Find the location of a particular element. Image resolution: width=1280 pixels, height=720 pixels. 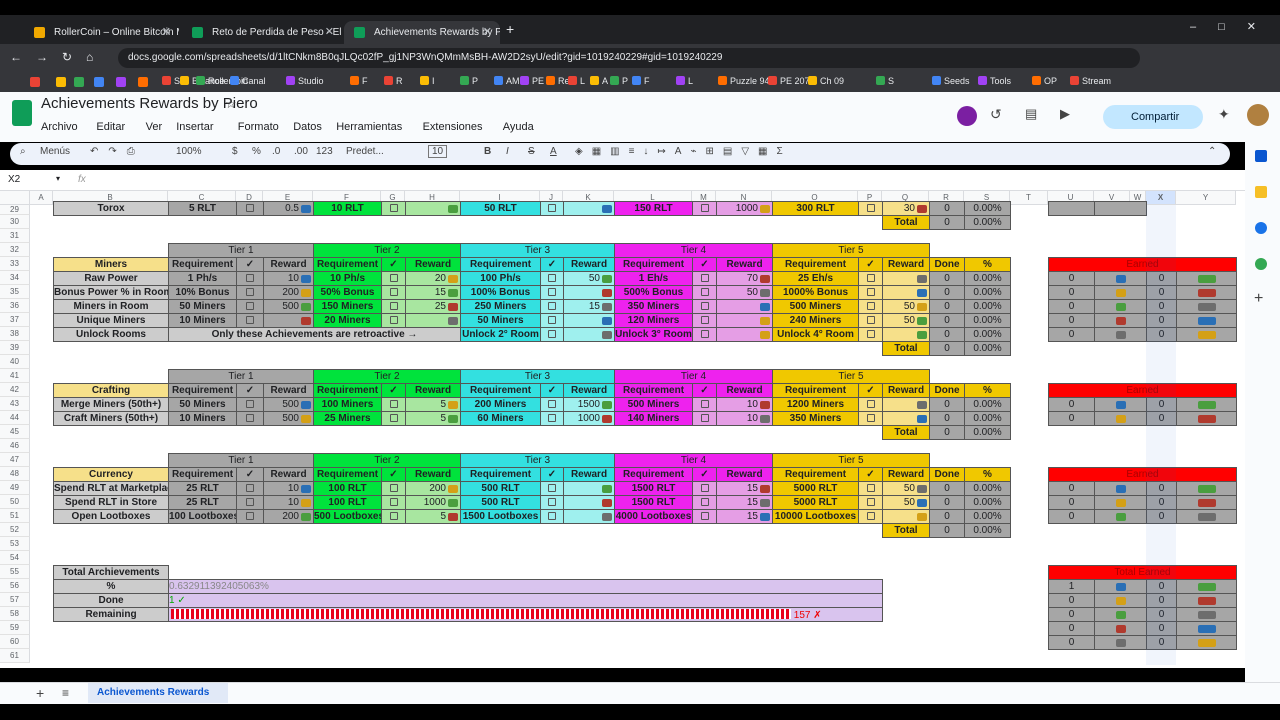

requirement-cell: 10 Miners is located at coordinates (202, 418).